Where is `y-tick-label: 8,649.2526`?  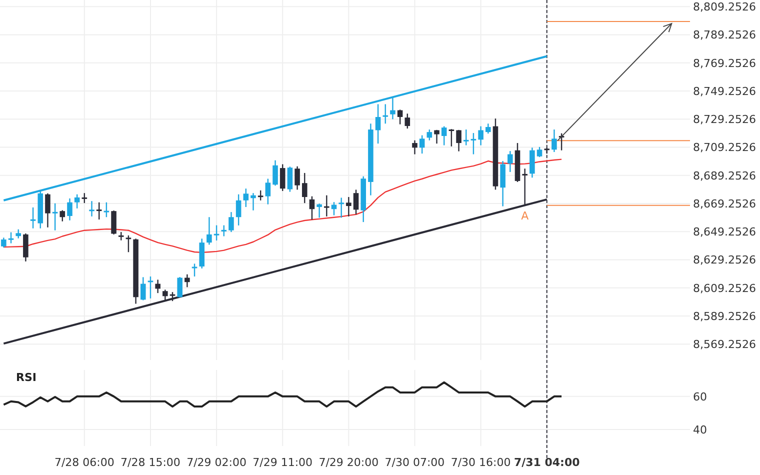
y-tick-label: 8,649.2526 is located at coordinates (724, 232).